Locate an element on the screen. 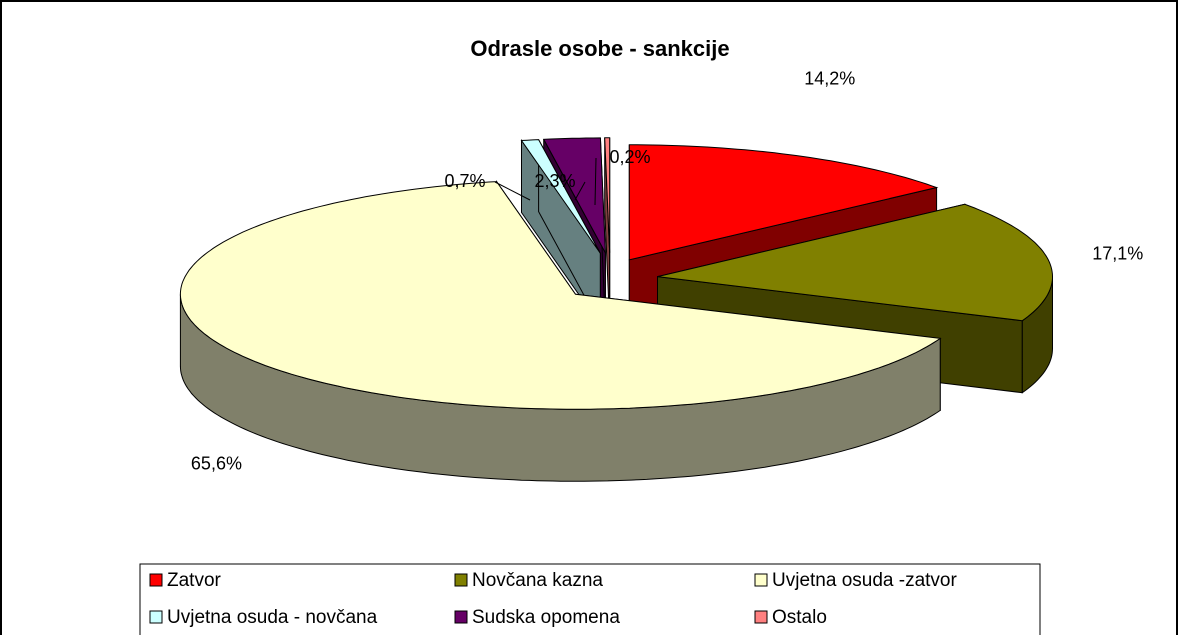  legend-label: Uvjetna osuda - novčana is located at coordinates (272, 617).